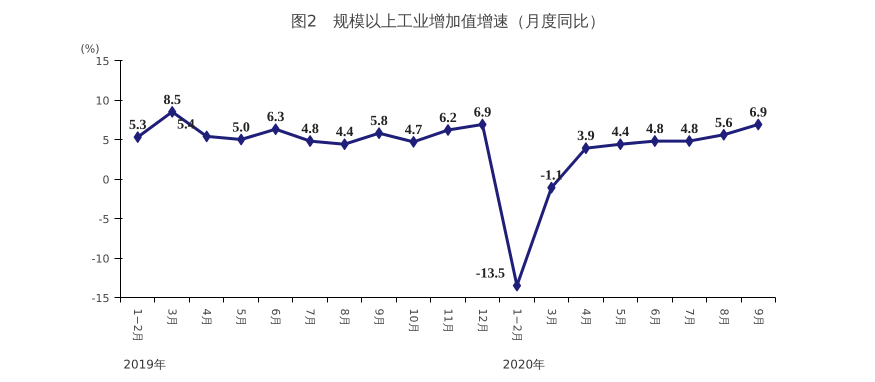 The image size is (875, 382). What do you see at coordinates (241, 128) in the screenshot?
I see `text: 5.0` at bounding box center [241, 128].